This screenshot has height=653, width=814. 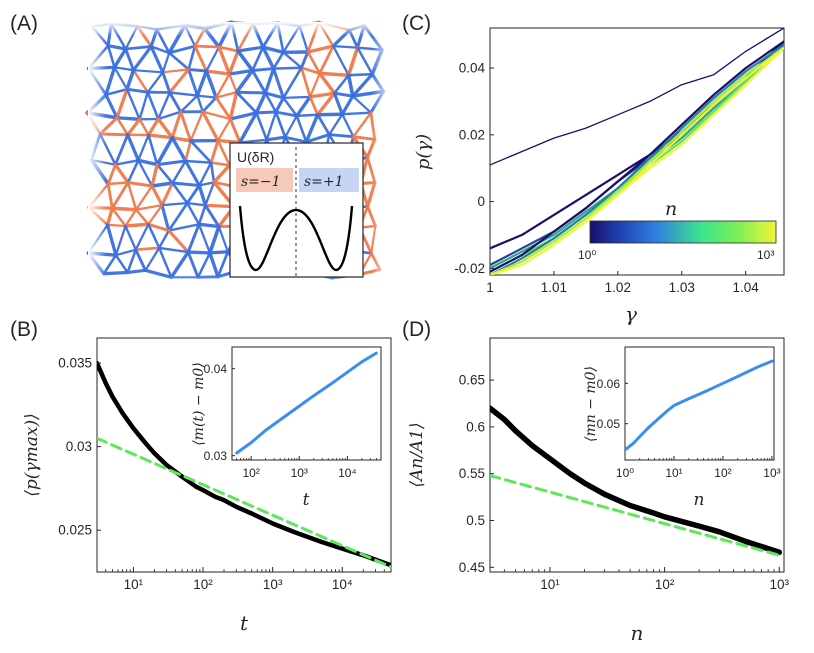 What do you see at coordinates (636, 481) in the screenshot?
I see `panel-d-series` at bounding box center [636, 481].